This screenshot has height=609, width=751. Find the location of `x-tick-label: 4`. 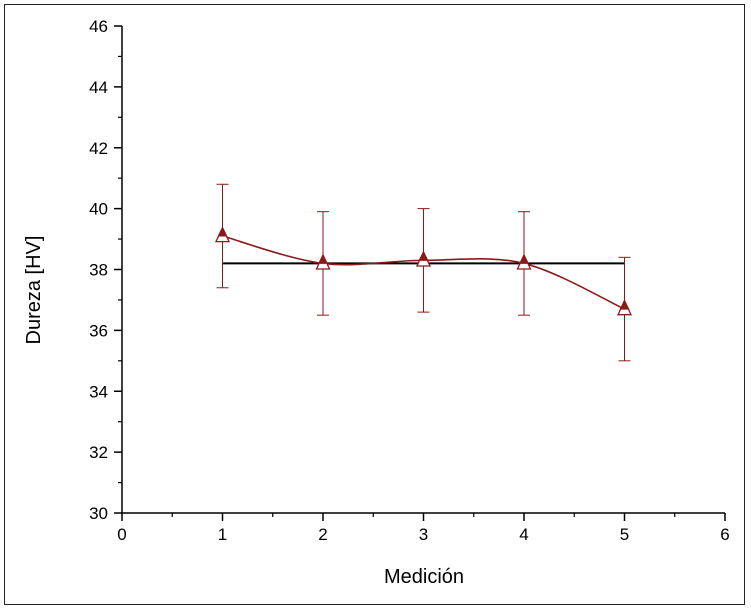

x-tick-label: 4 is located at coordinates (523, 534).